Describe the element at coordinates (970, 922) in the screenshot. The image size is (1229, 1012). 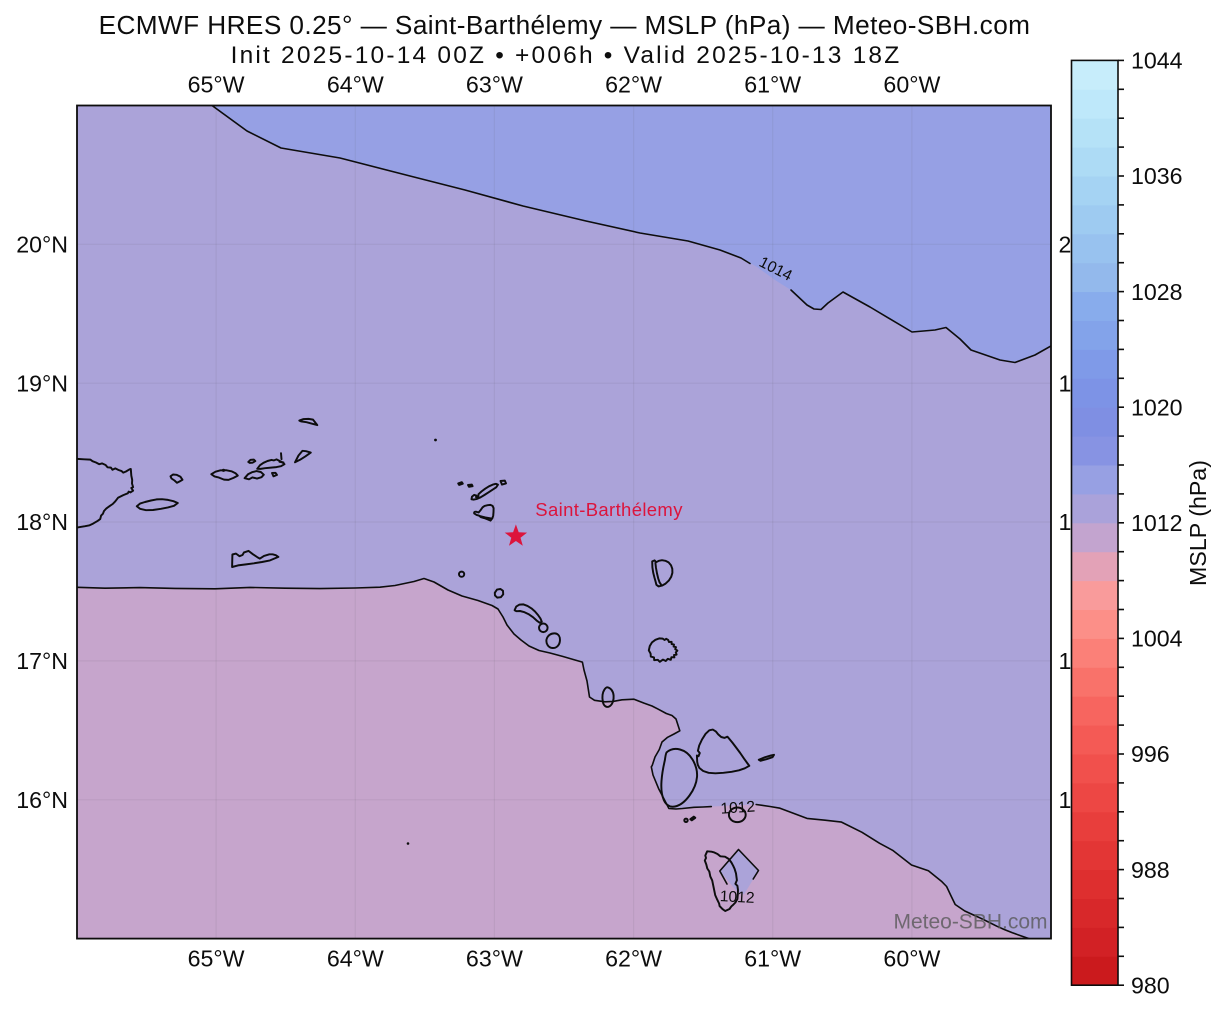
I see `svg-text: Meteo-SBH.com` at that location.